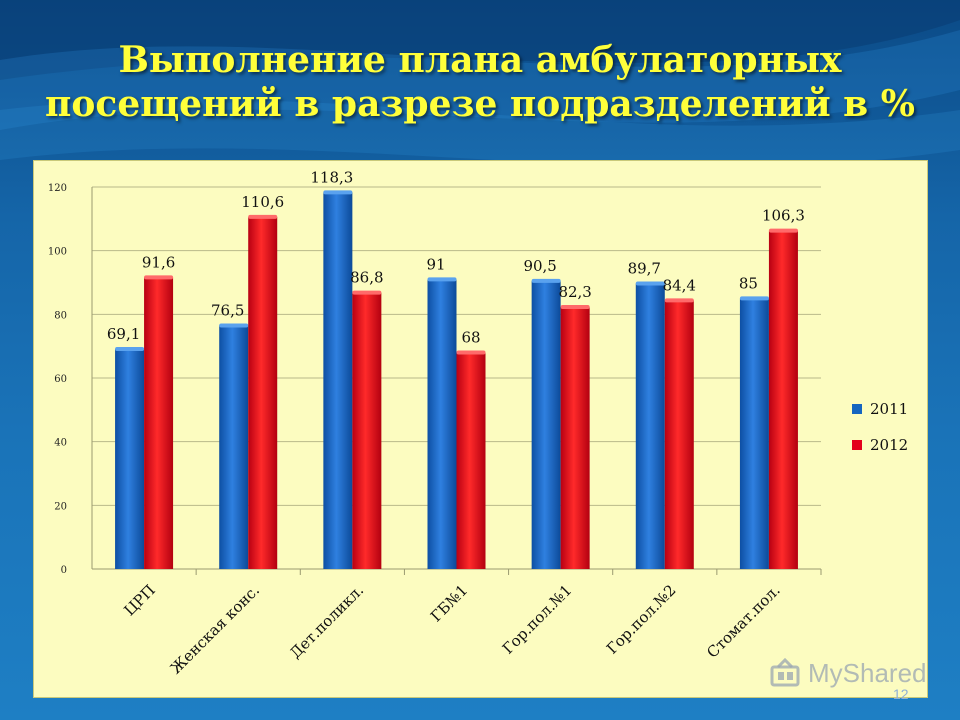 The height and width of the screenshot is (720, 960). I want to click on y-tick-label: 100, so click(57, 252).